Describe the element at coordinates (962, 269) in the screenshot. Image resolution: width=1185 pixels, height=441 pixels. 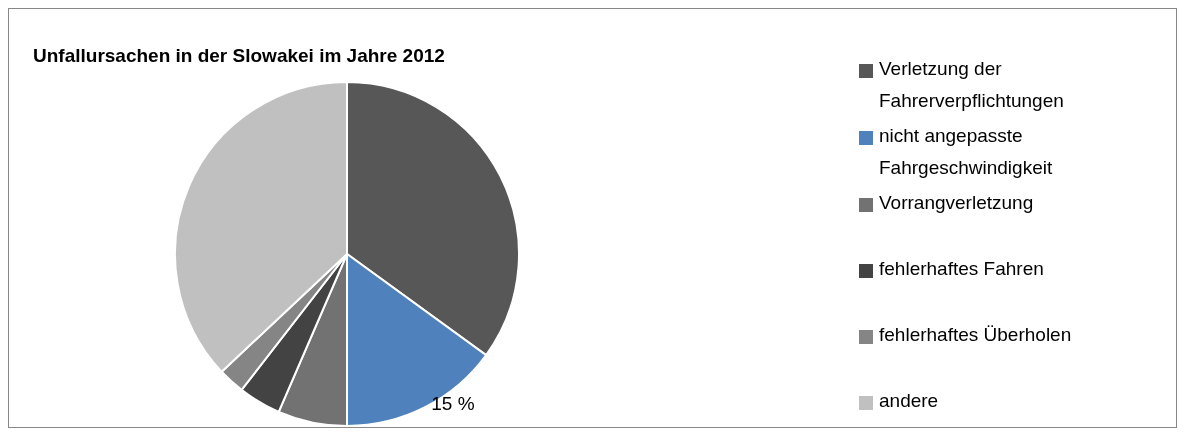
I see `legend-label: fehlerhaftes Fahren` at that location.